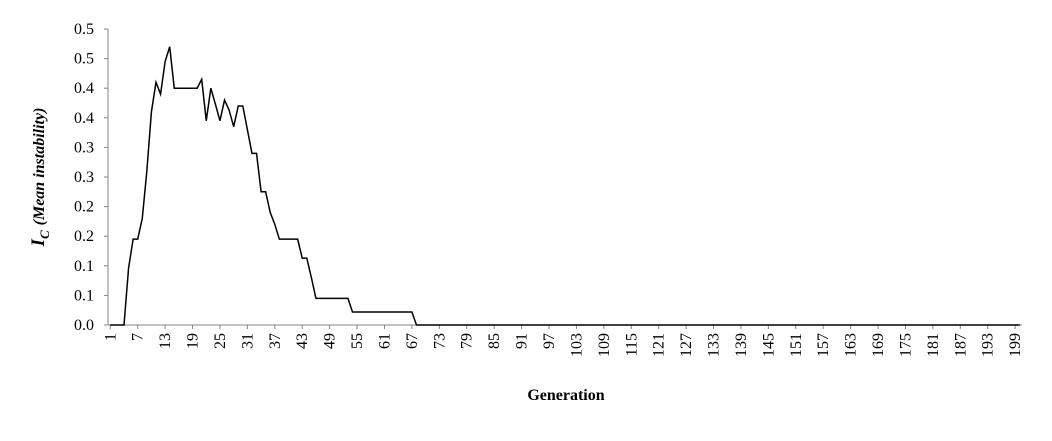 The image size is (1052, 441). I want to click on x-tick-label: 55, so click(357, 341).